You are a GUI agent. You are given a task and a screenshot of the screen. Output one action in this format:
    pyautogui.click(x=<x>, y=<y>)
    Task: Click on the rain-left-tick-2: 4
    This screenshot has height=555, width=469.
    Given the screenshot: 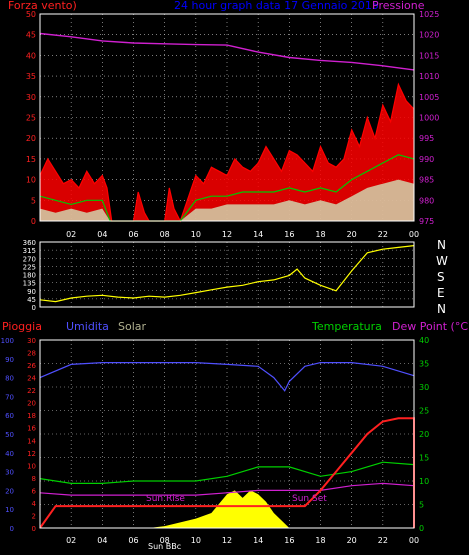 What is the action you would take?
    pyautogui.click(x=34, y=504)
    